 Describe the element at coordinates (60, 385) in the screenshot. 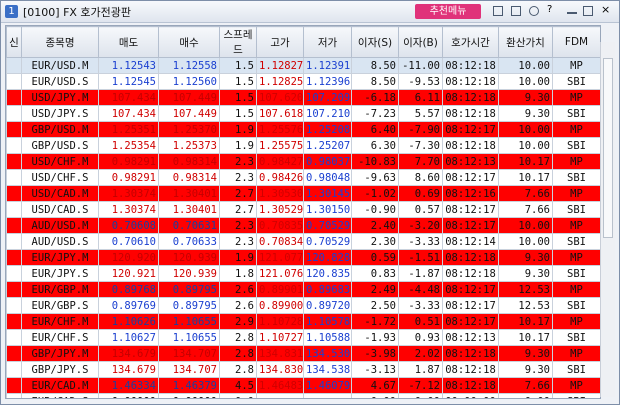

I see `cell: EUR/CAD.M` at that location.